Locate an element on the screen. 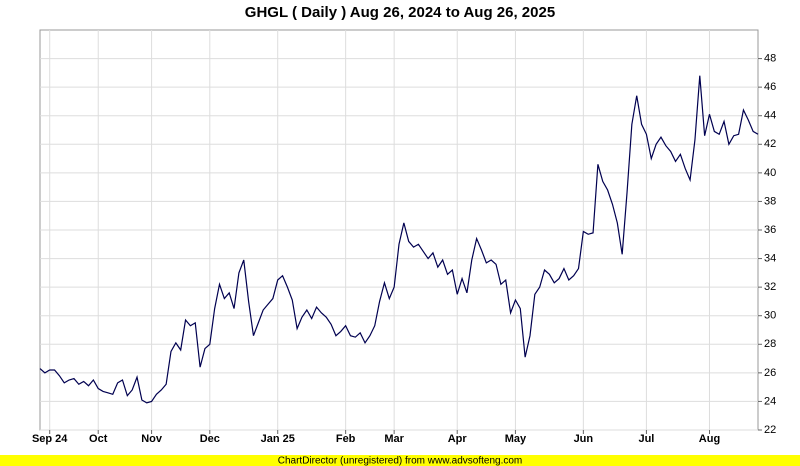 This screenshot has width=800, height=466. y-tick-label: 48 is located at coordinates (770, 58).